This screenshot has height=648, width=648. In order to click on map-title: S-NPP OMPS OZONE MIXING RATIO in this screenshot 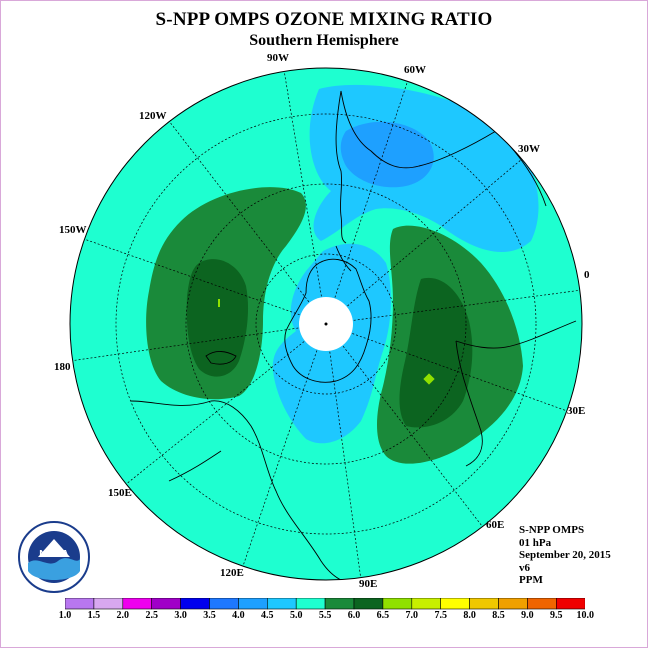, I will do `click(324, 19)`.